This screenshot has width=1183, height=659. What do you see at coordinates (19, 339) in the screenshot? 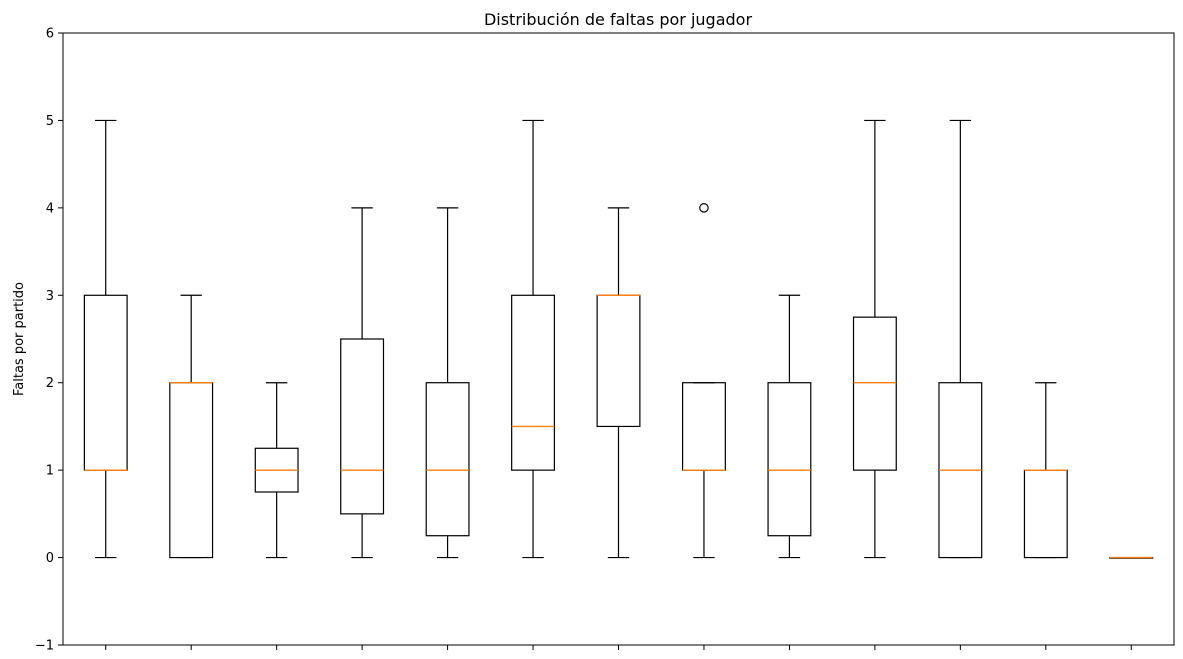
I see `y-axis-label: Faltas por partido` at bounding box center [19, 339].